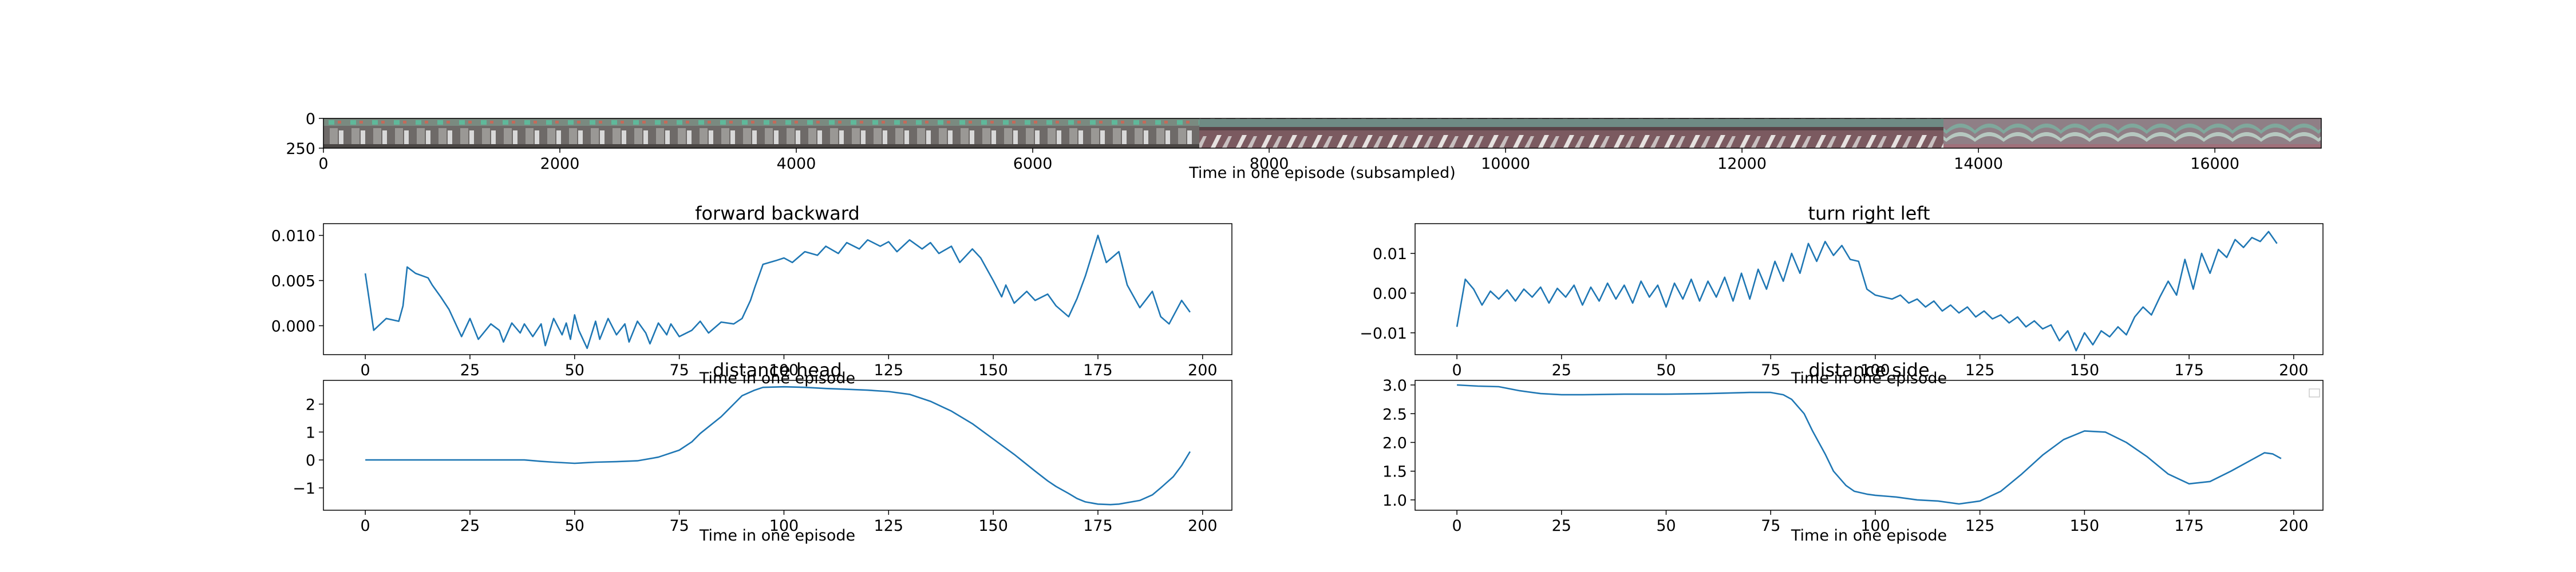  I want to click on x-tick-label: 12000, so click(1742, 164).